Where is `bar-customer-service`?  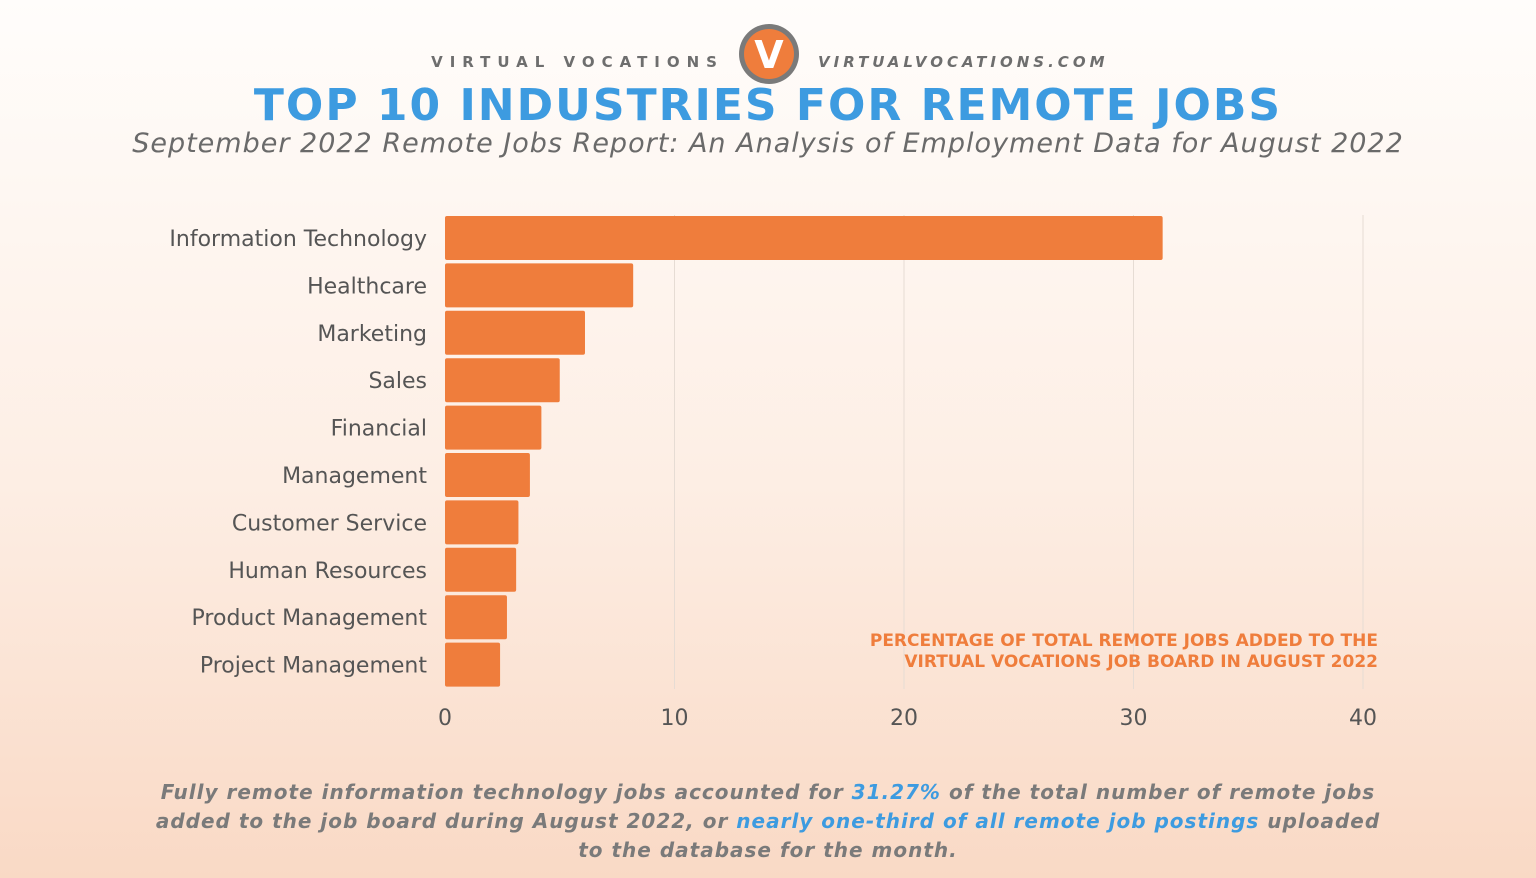
bar-customer-service is located at coordinates (482, 522).